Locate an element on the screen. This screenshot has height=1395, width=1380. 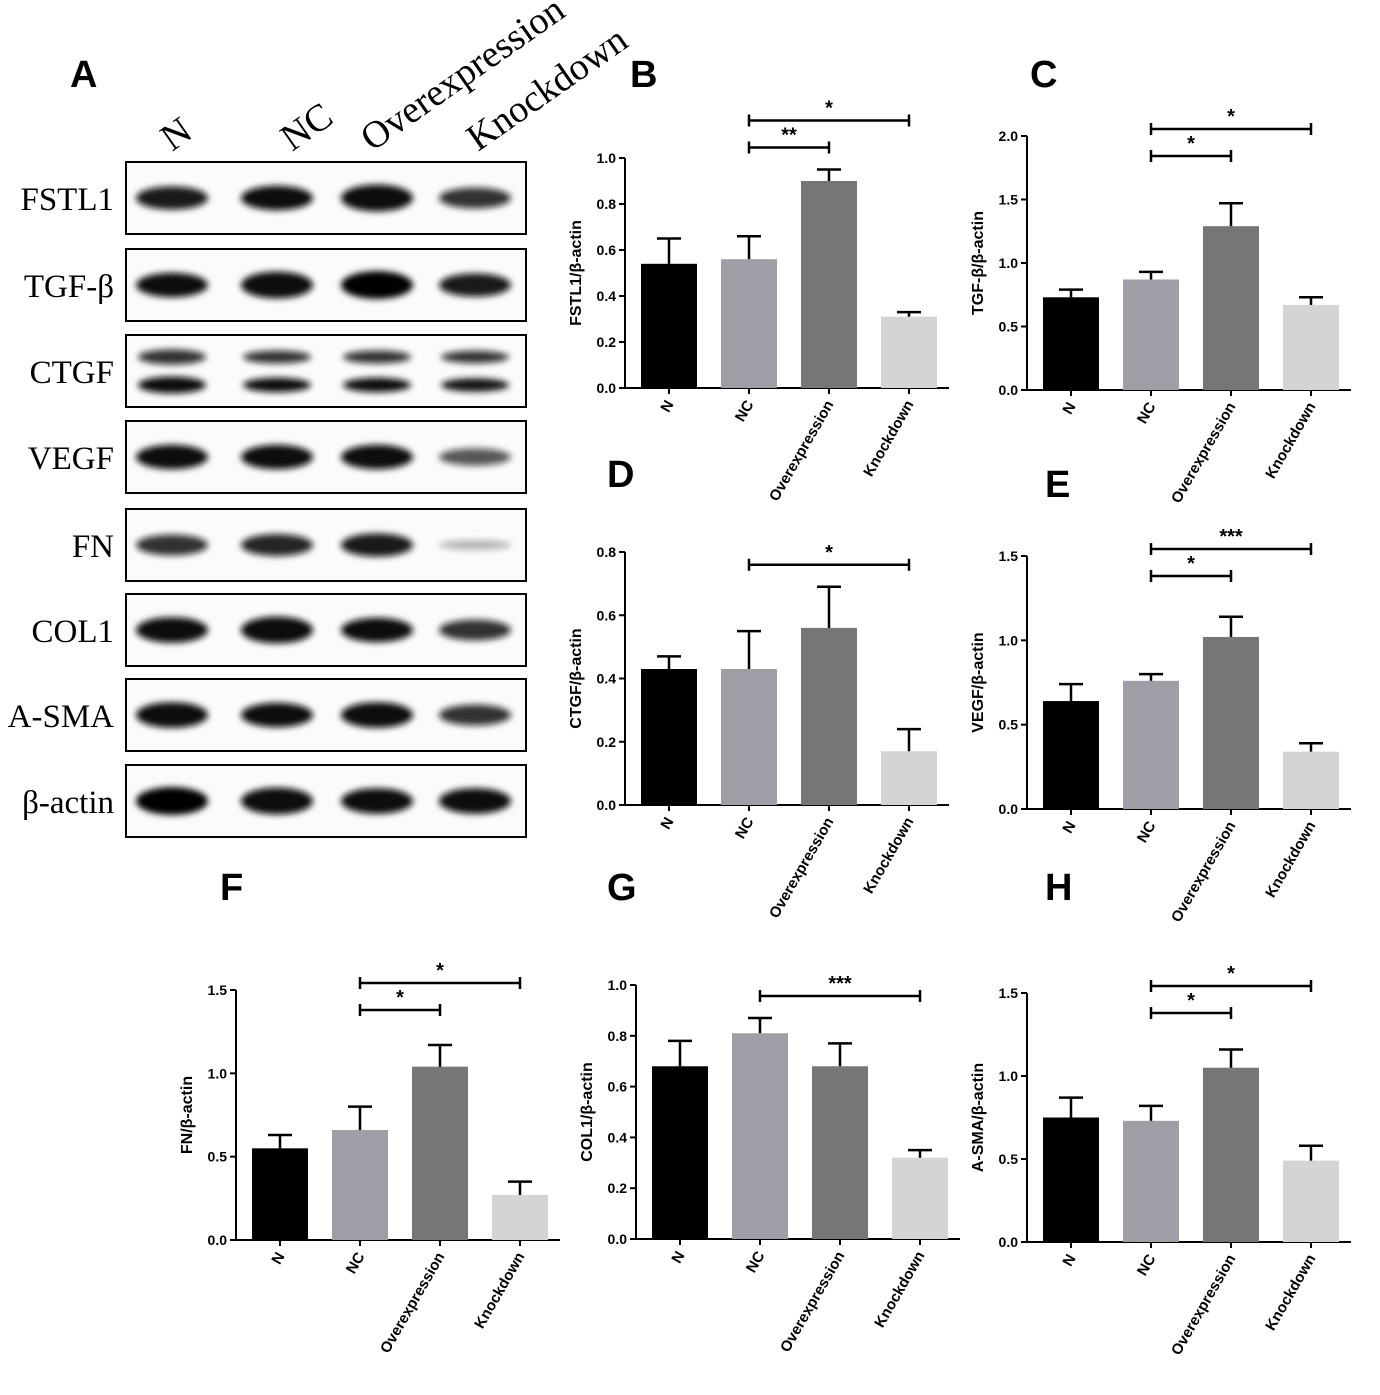
panel-letter: D is located at coordinates (620, 475).